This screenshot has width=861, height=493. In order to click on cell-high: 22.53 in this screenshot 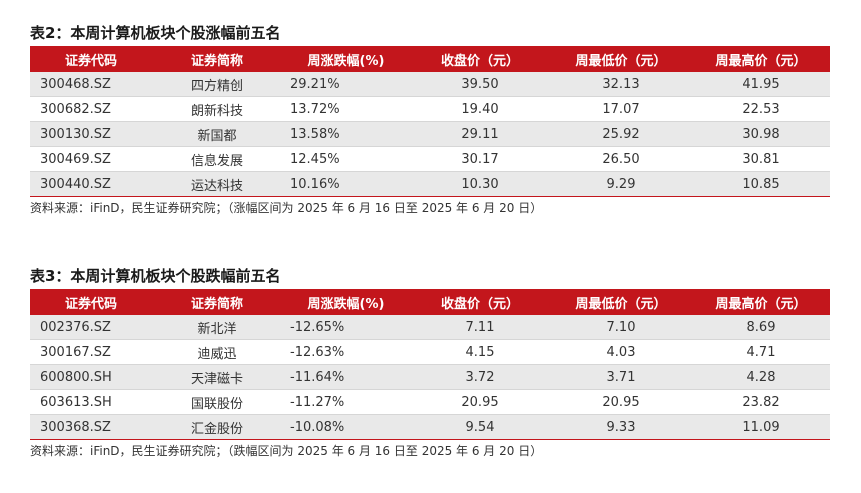, I will do `click(761, 109)`.